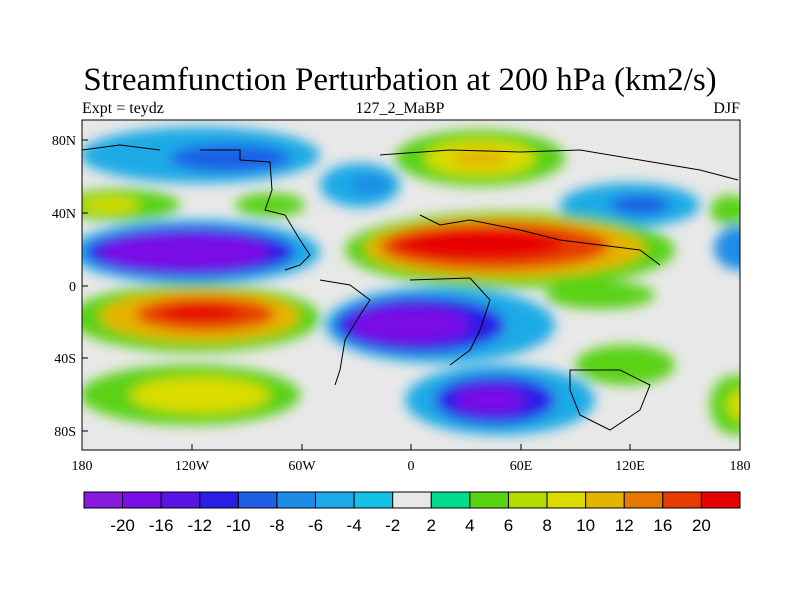 The width and height of the screenshot is (800, 600). I want to click on colorbar-label: -16, so click(161, 525).